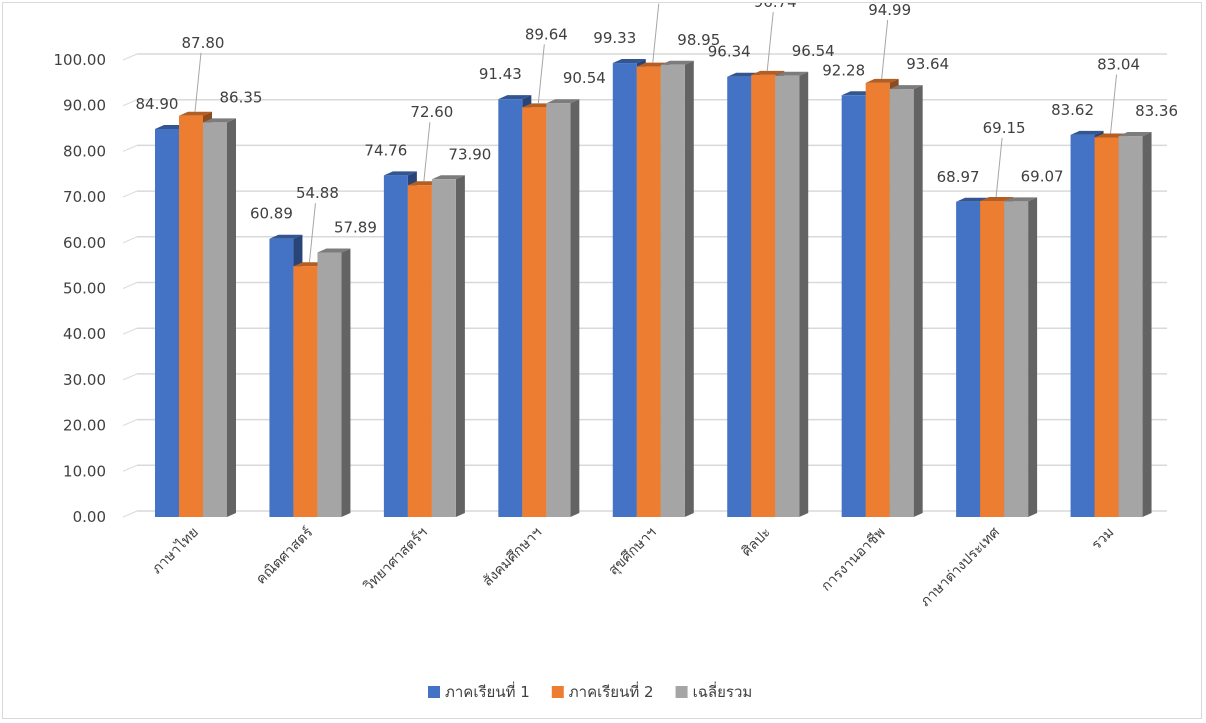  What do you see at coordinates (271, 214) in the screenshot?
I see `data-label: 60.89` at bounding box center [271, 214].